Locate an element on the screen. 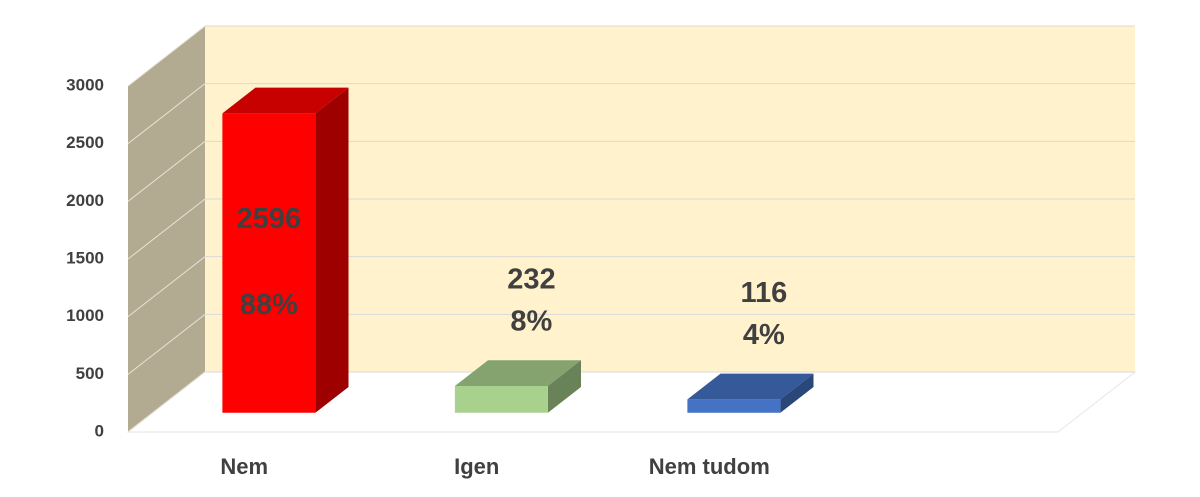  x-tick-label: Igen is located at coordinates (476, 466).